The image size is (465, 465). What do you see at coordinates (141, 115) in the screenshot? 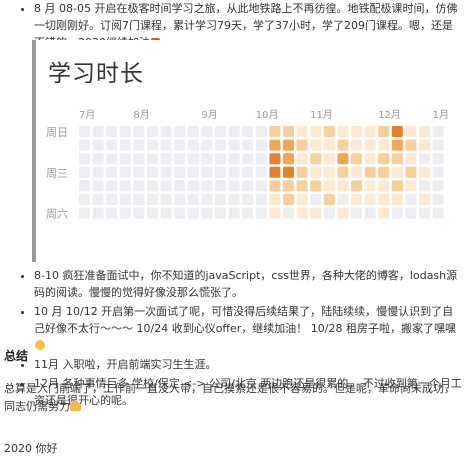
I see `month-label: 8月` at bounding box center [141, 115].